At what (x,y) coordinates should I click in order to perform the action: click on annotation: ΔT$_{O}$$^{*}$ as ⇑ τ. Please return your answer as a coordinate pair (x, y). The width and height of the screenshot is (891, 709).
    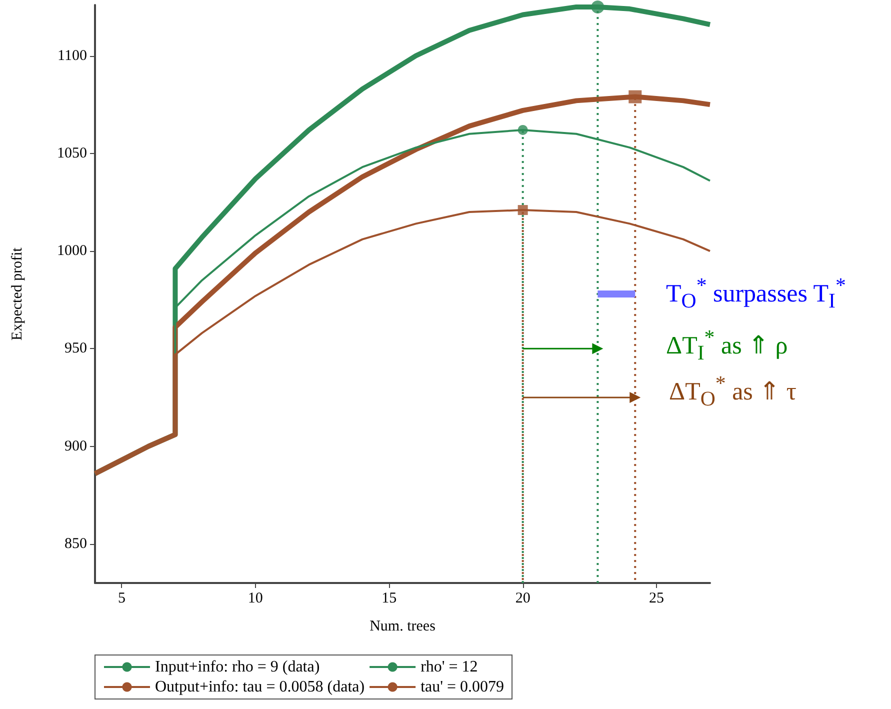
    Looking at the image, I should click on (732, 390).